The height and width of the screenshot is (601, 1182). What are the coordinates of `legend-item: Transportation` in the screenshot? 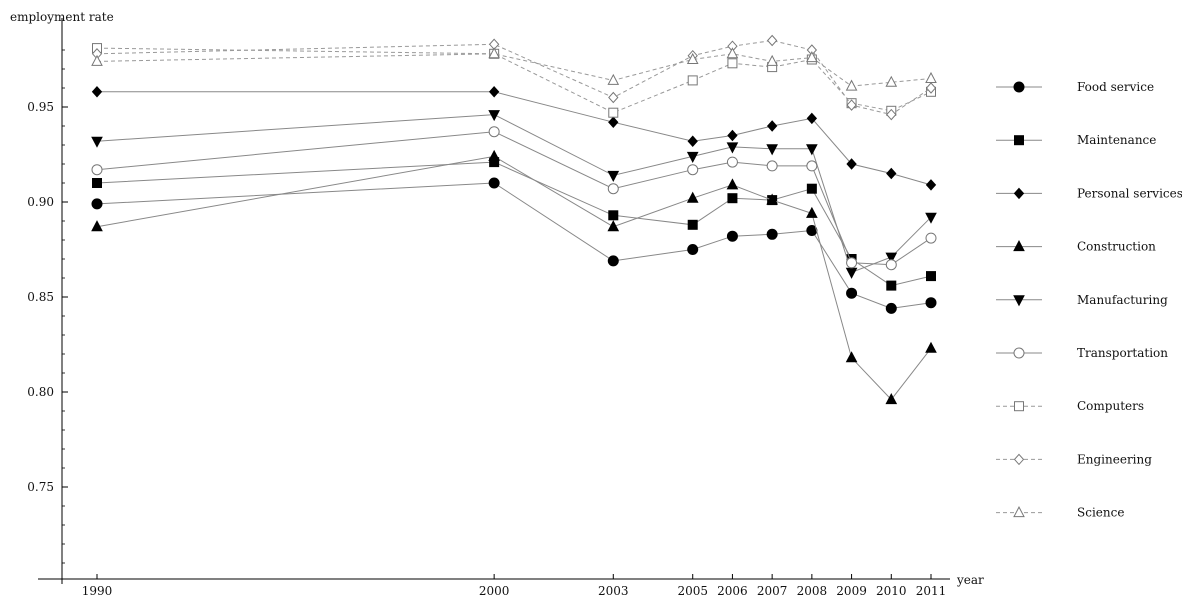 It's located at (1082, 353).